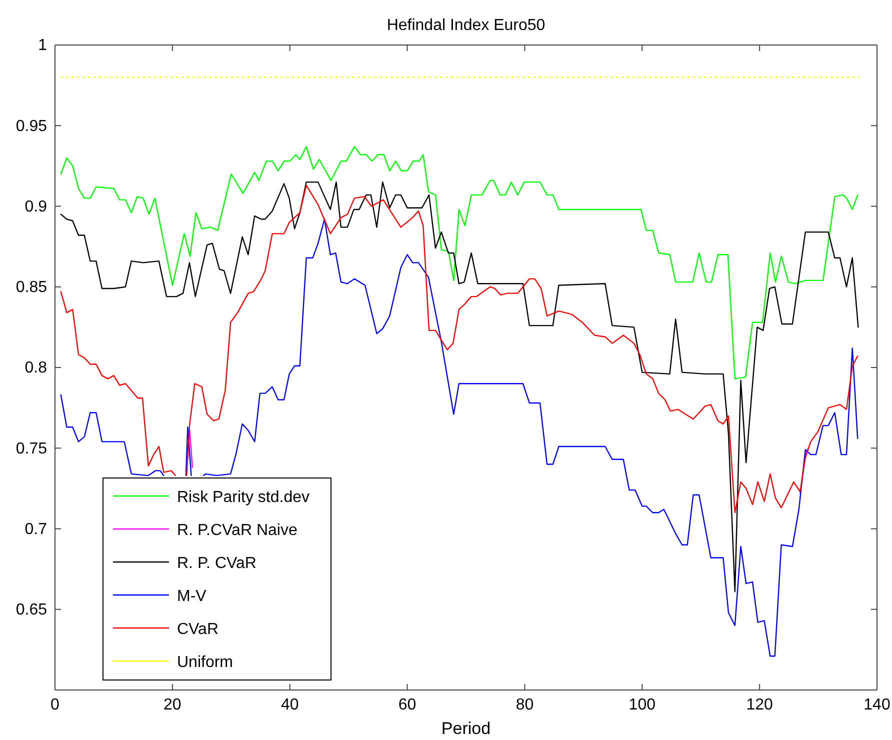 This screenshot has height=740, width=892. I want to click on y-tick-label: 0.75, so click(32, 449).